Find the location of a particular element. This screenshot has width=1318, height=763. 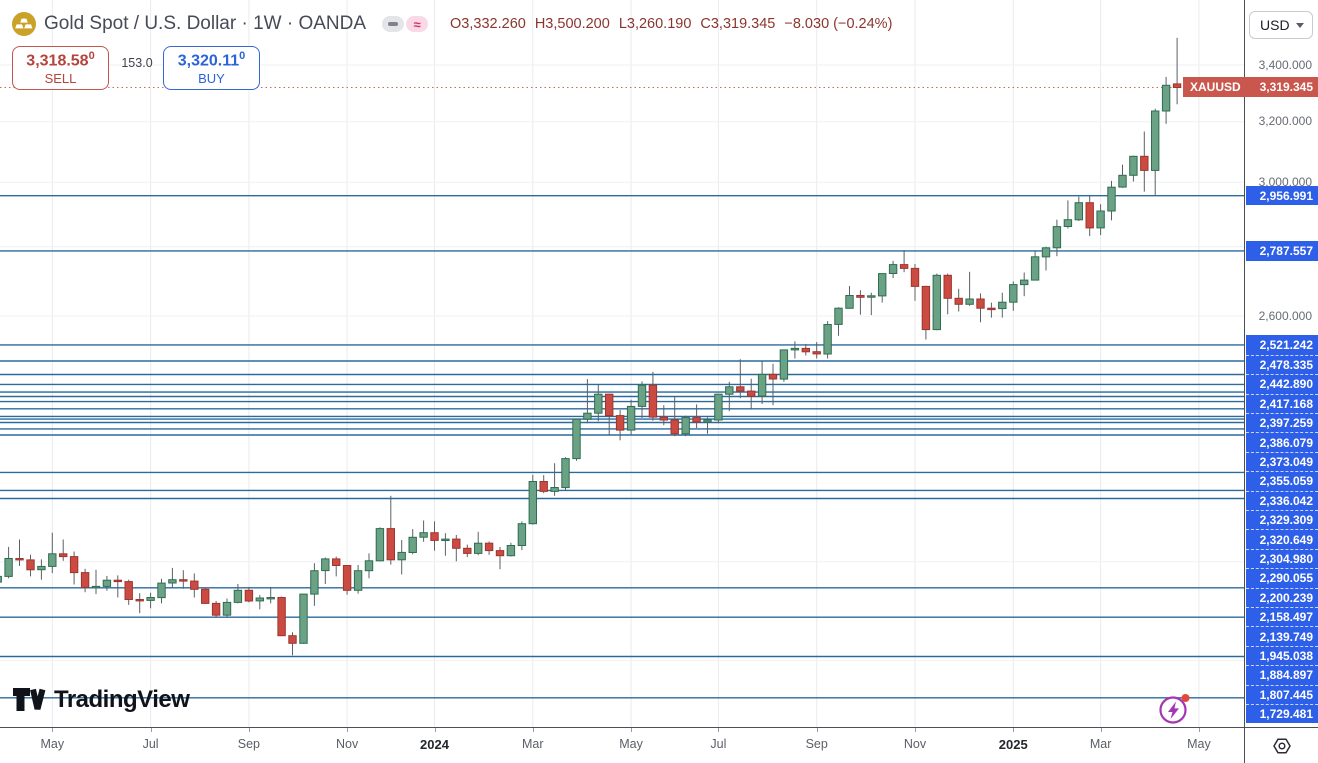

price-level-label: 2,956.991 is located at coordinates (1282, 195).